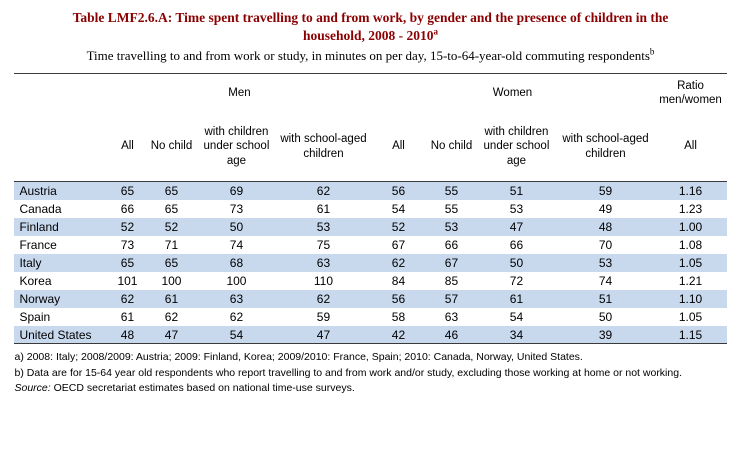  I want to click on country-cell: United States, so click(61, 335).